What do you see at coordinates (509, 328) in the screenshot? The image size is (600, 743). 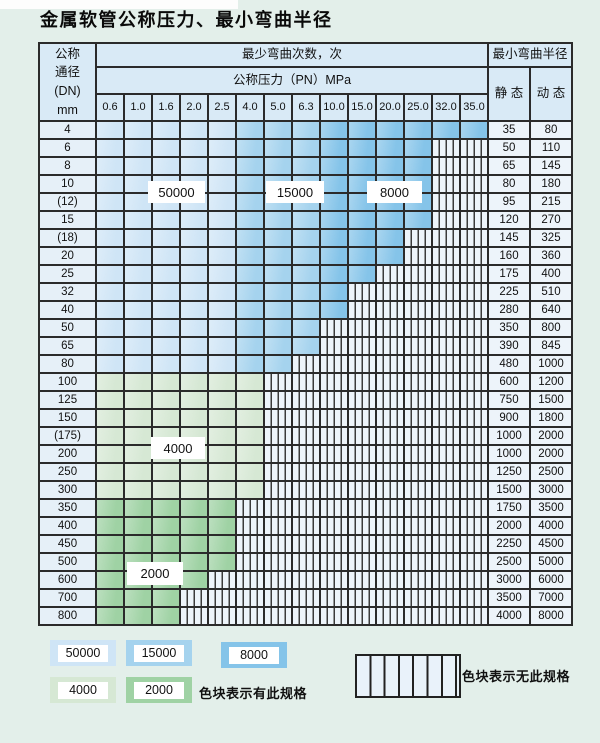 I see `static-value-cell: 350` at bounding box center [509, 328].